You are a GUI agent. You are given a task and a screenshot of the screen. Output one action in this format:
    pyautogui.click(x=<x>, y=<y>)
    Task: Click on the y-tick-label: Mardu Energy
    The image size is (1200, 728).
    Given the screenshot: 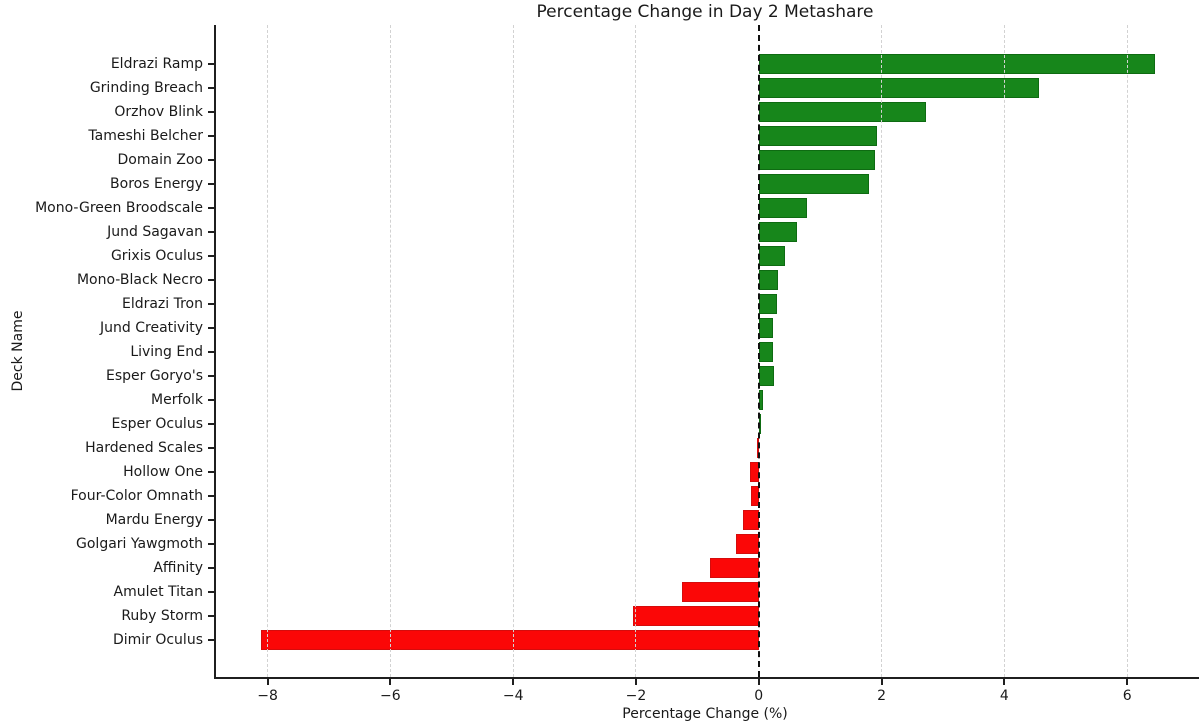 What is the action you would take?
    pyautogui.click(x=154, y=520)
    